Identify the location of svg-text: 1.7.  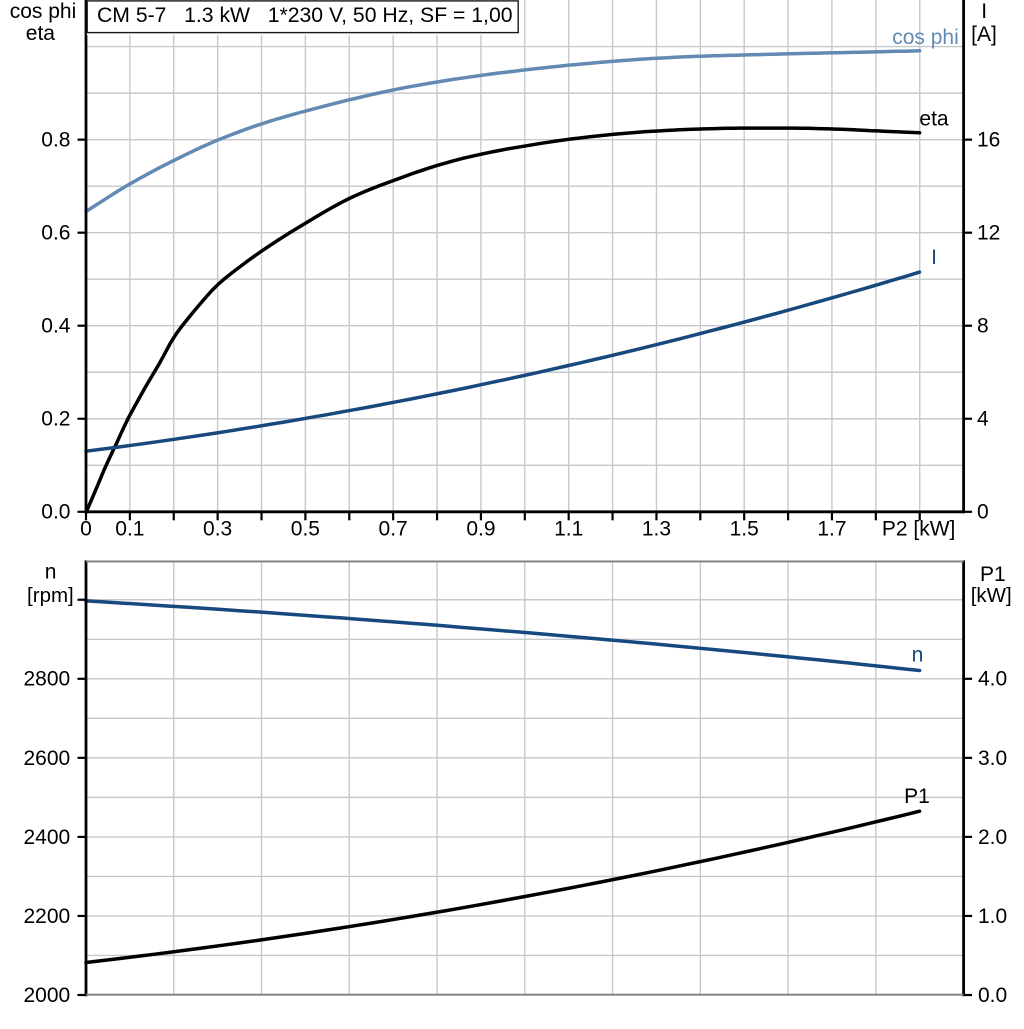
(831, 528).